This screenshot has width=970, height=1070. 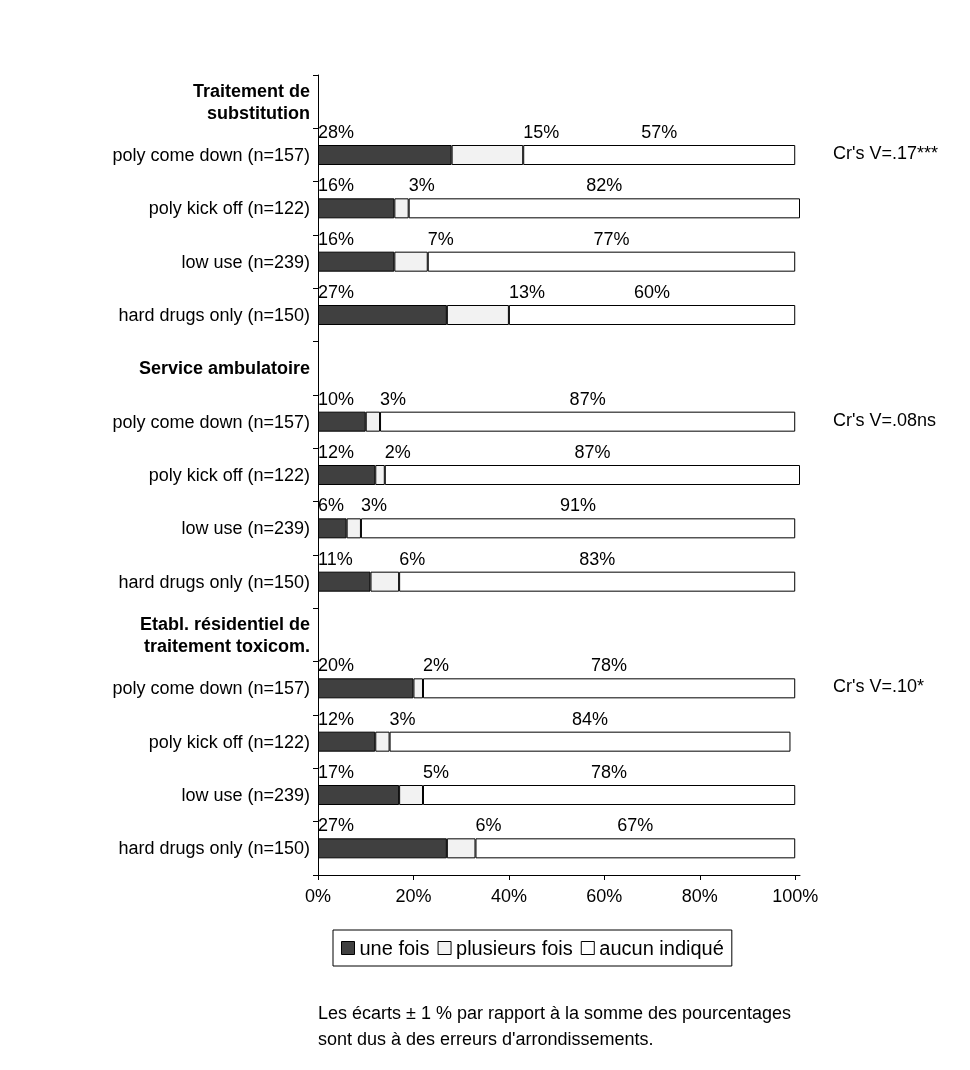 I want to click on data-label: 11%, so click(x=335, y=558).